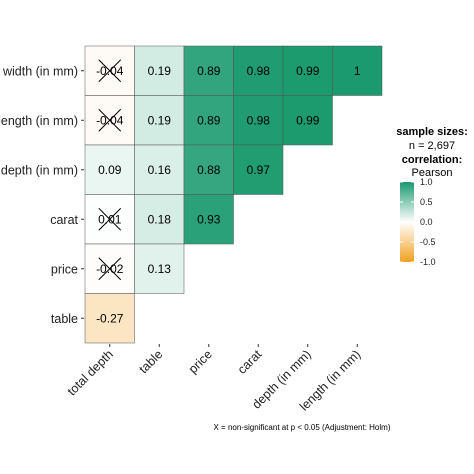  Describe the element at coordinates (407, 222) in the screenshot. I see `legend-colorbar` at that location.